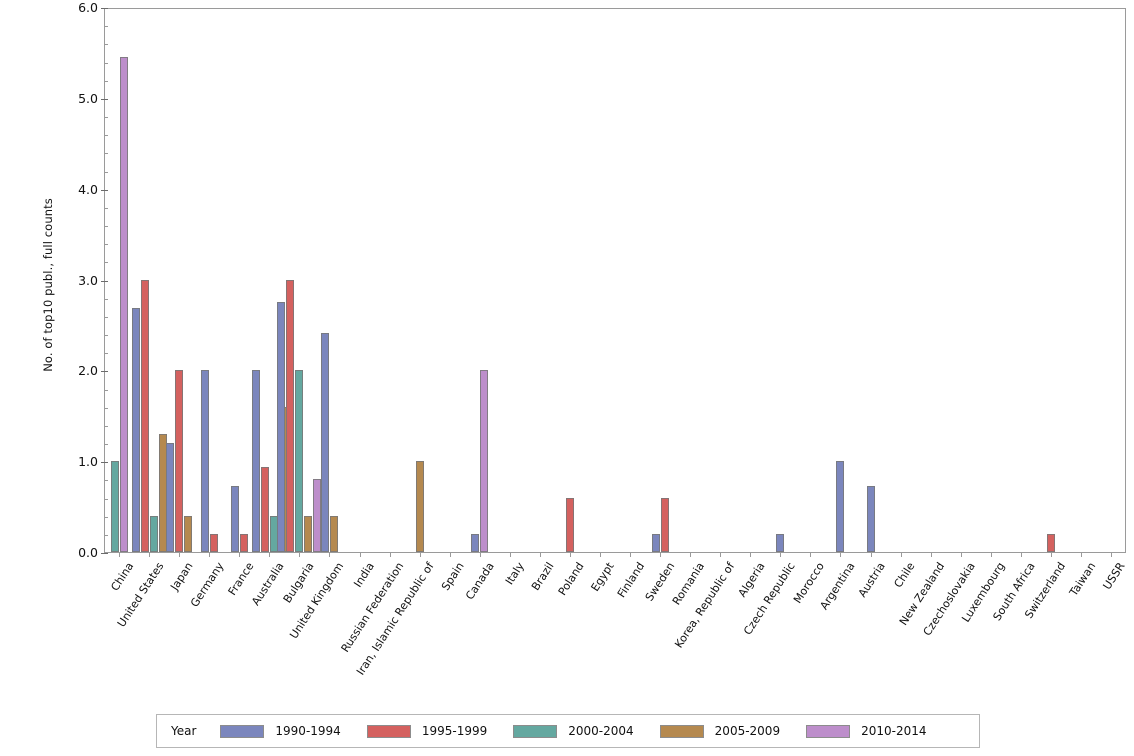  I want to click on x-tick-label-text: Chile, so click(904, 575).